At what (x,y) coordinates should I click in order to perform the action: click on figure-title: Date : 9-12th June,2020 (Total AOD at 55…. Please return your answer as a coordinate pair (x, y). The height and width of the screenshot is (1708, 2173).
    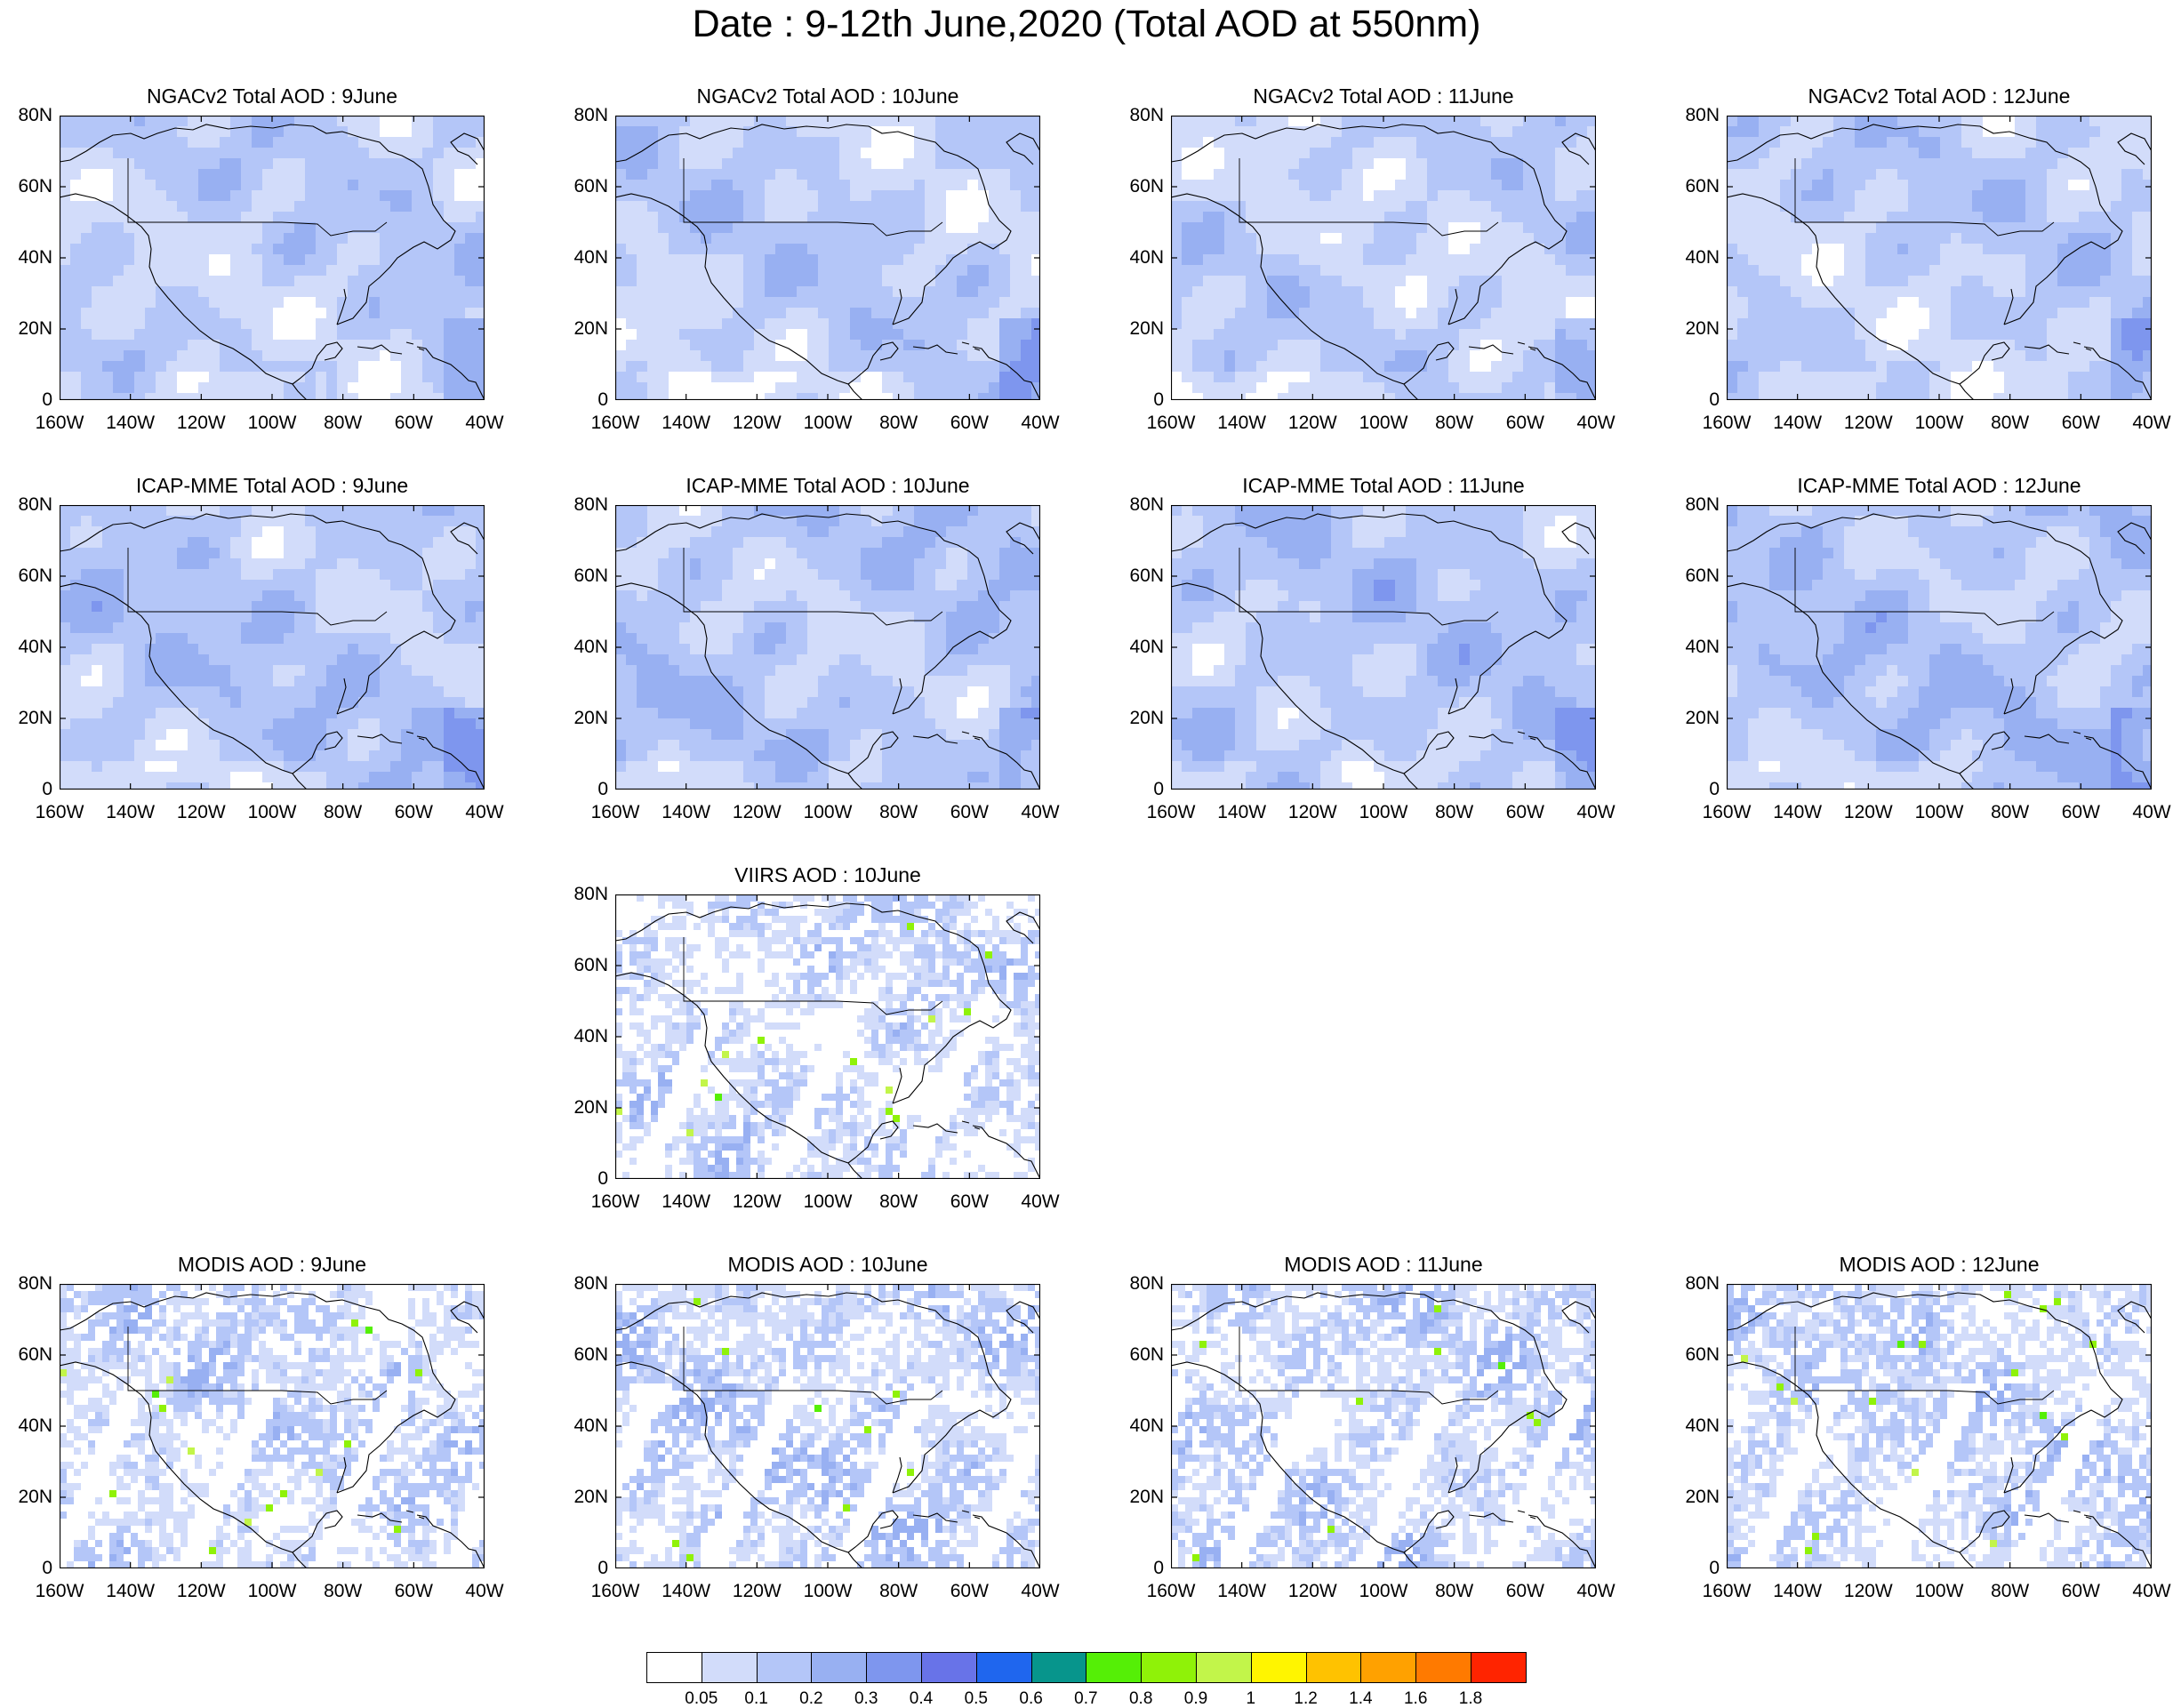
    Looking at the image, I should click on (1086, 24).